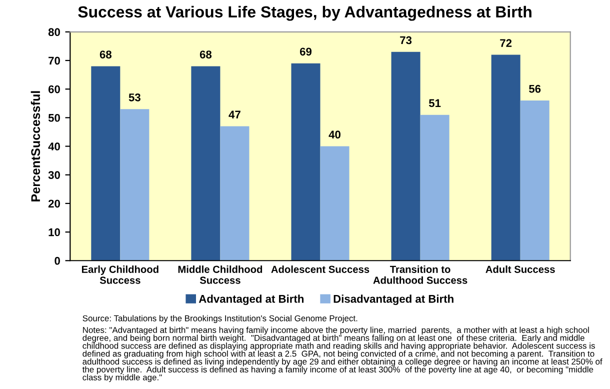 This screenshot has height=389, width=610. What do you see at coordinates (220, 319) in the screenshot?
I see `source-note: Source: Tabulations by the Brookings Institution's Social Genome Project.` at bounding box center [220, 319].